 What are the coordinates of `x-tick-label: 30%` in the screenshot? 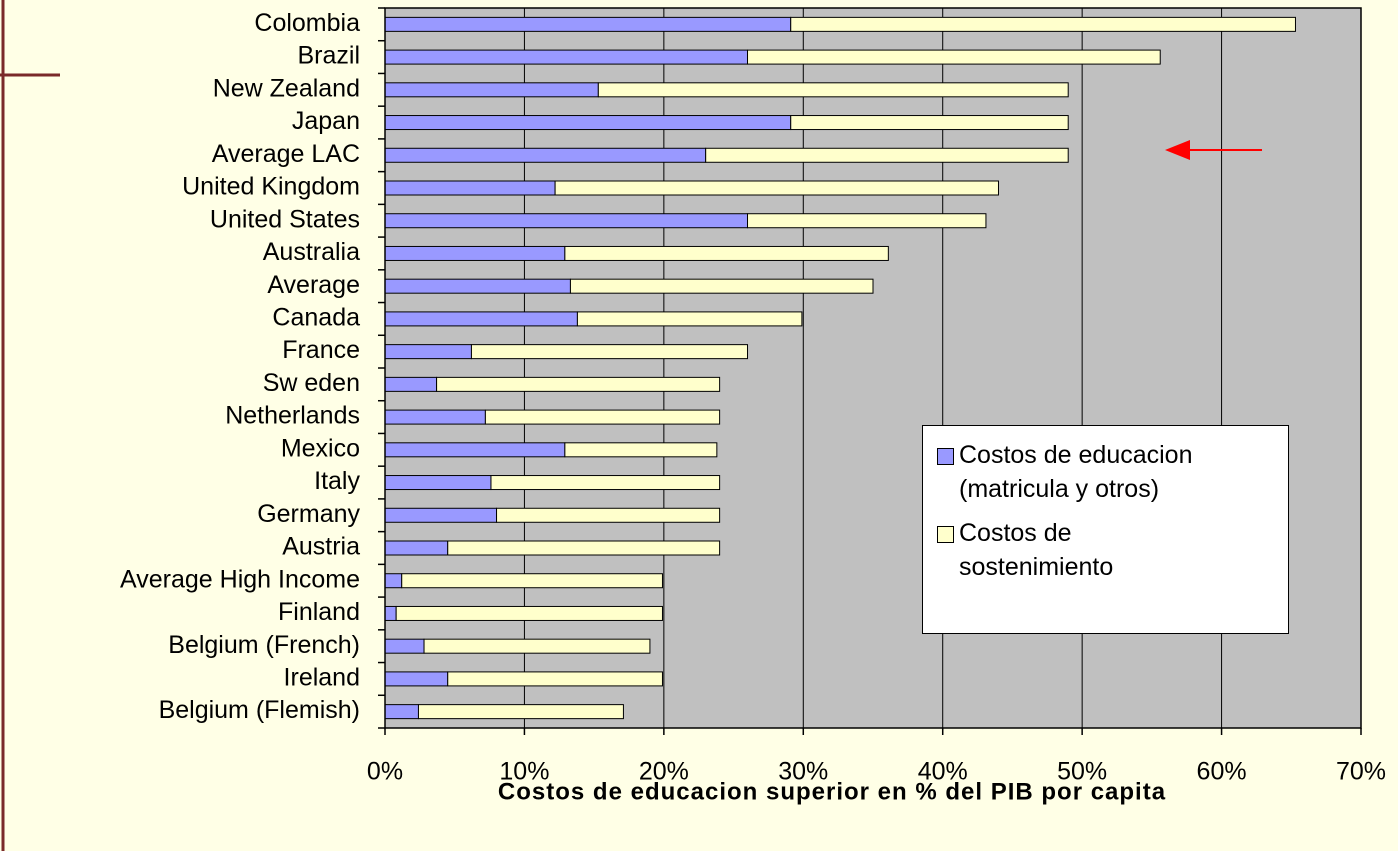 It's located at (803, 772).